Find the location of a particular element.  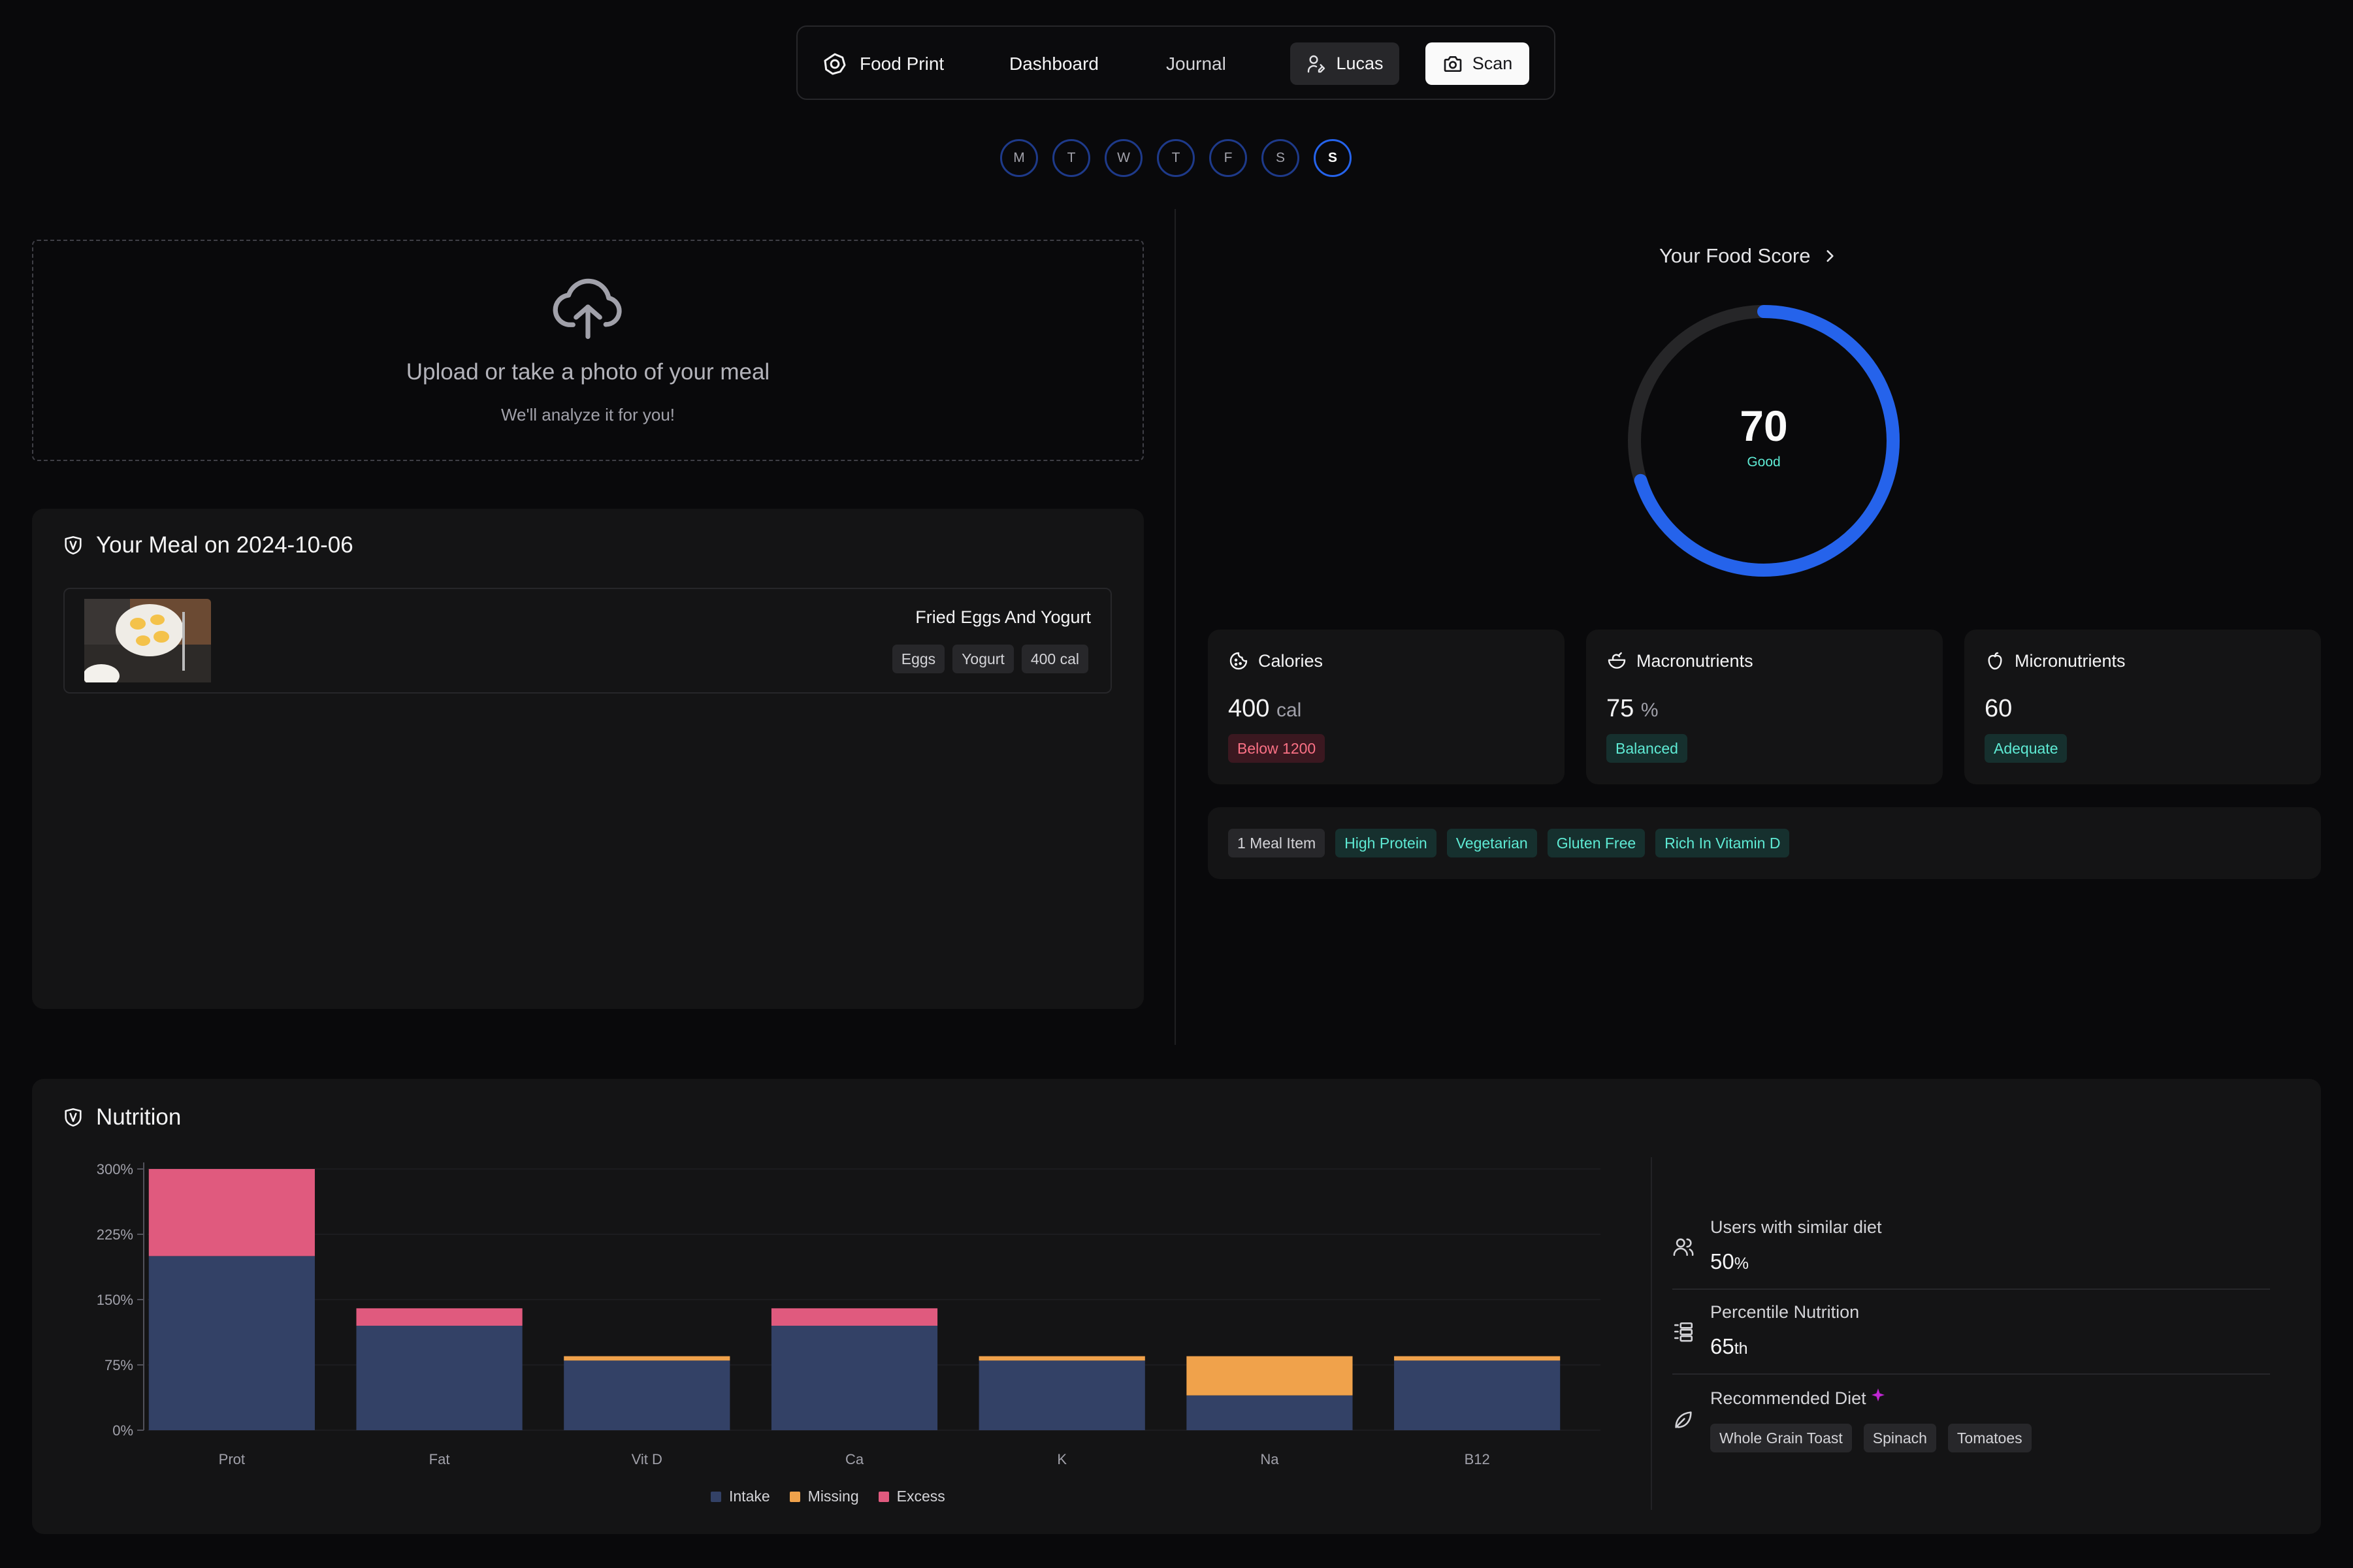

meal-card-header: Your Meal on 2024-10-06 is located at coordinates (208, 545).